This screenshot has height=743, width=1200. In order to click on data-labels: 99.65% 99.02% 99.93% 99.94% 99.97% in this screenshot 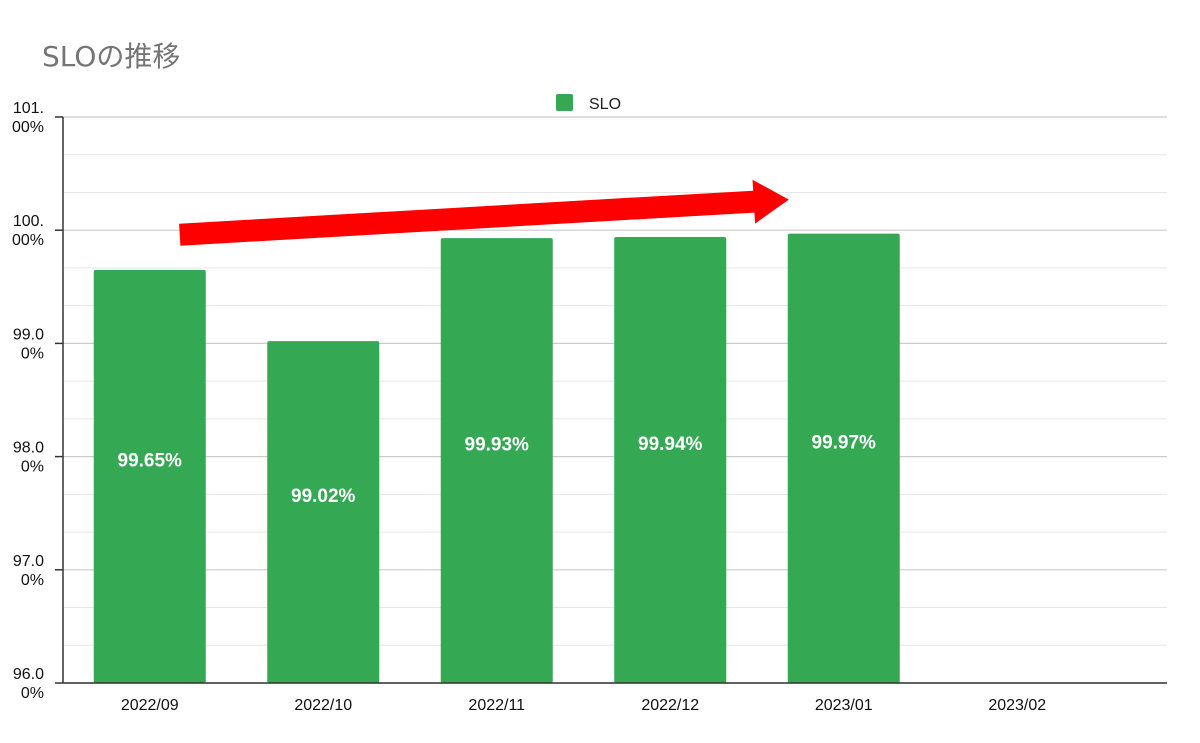, I will do `click(497, 469)`.